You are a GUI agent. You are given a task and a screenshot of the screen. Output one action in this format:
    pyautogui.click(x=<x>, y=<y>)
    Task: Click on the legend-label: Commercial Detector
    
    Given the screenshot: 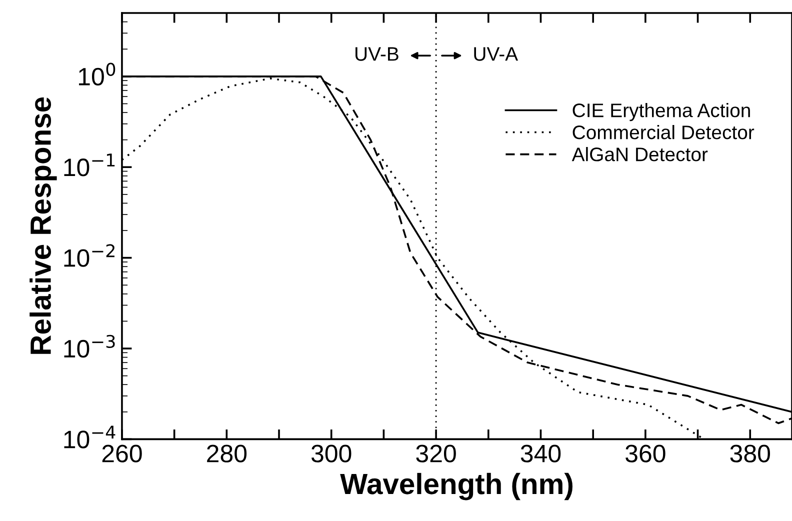 What is the action you would take?
    pyautogui.click(x=663, y=132)
    